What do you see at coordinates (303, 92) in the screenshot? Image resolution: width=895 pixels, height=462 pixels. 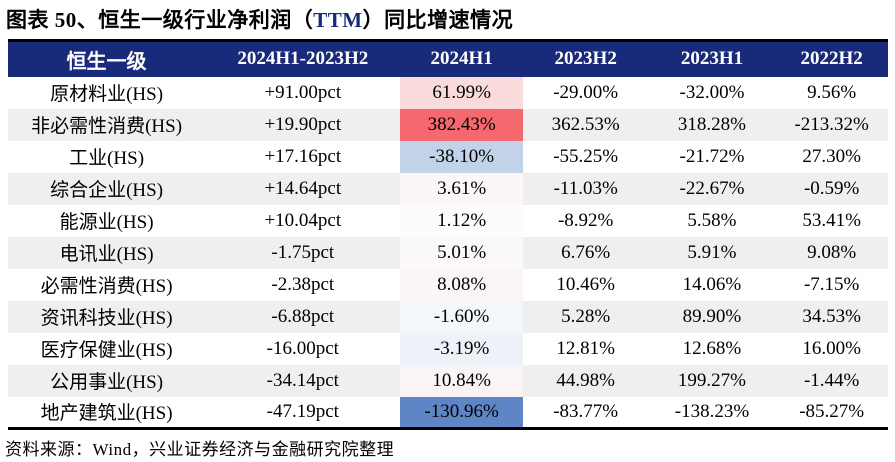 I see `value-cell: +91.00pct` at bounding box center [303, 92].